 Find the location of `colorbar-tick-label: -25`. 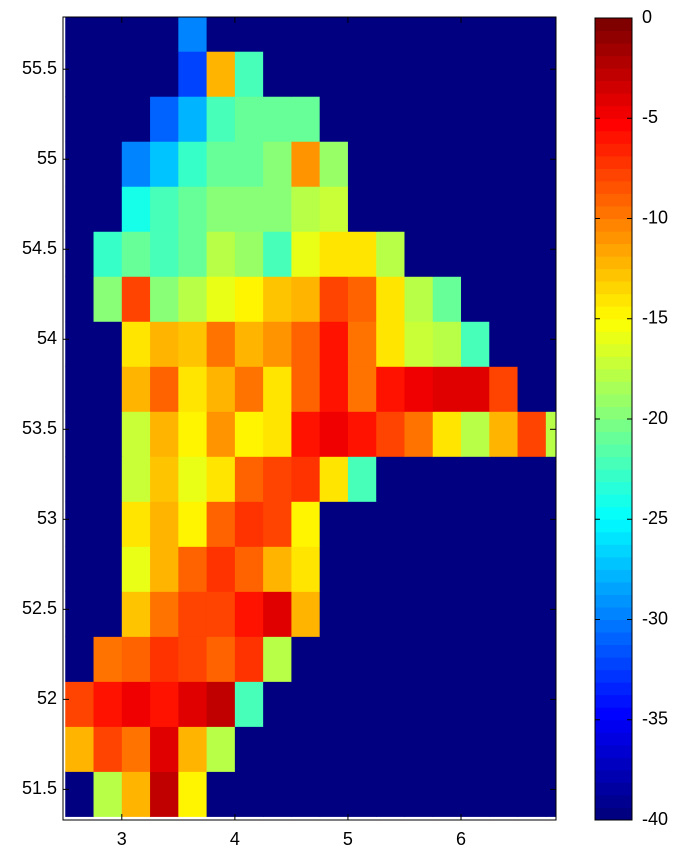

colorbar-tick-label: -25 is located at coordinates (655, 518).